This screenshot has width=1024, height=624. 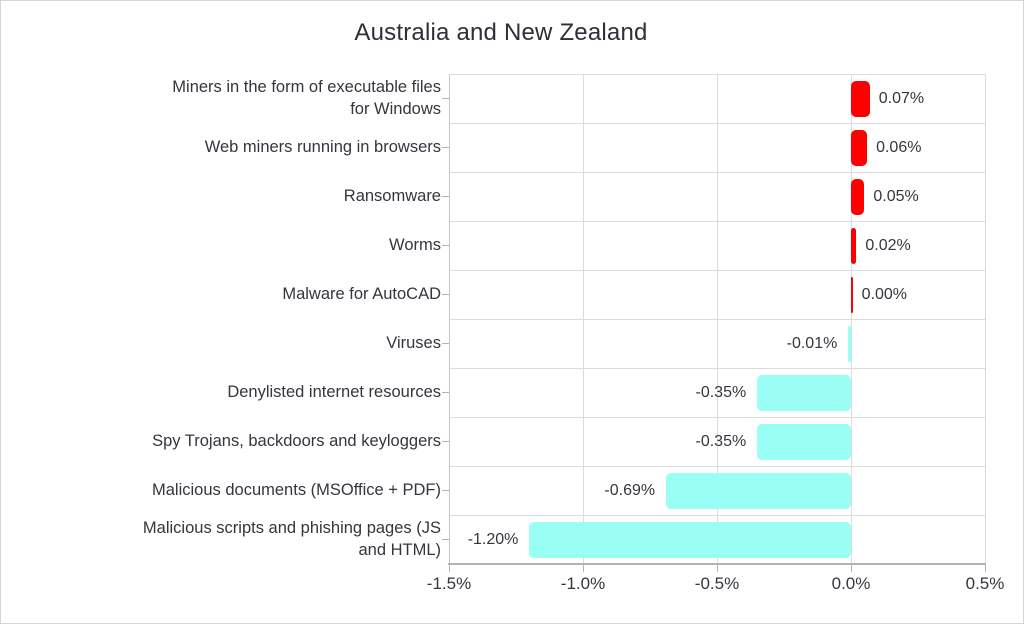 I want to click on category-label: Denylisted internet resources, so click(x=334, y=391).